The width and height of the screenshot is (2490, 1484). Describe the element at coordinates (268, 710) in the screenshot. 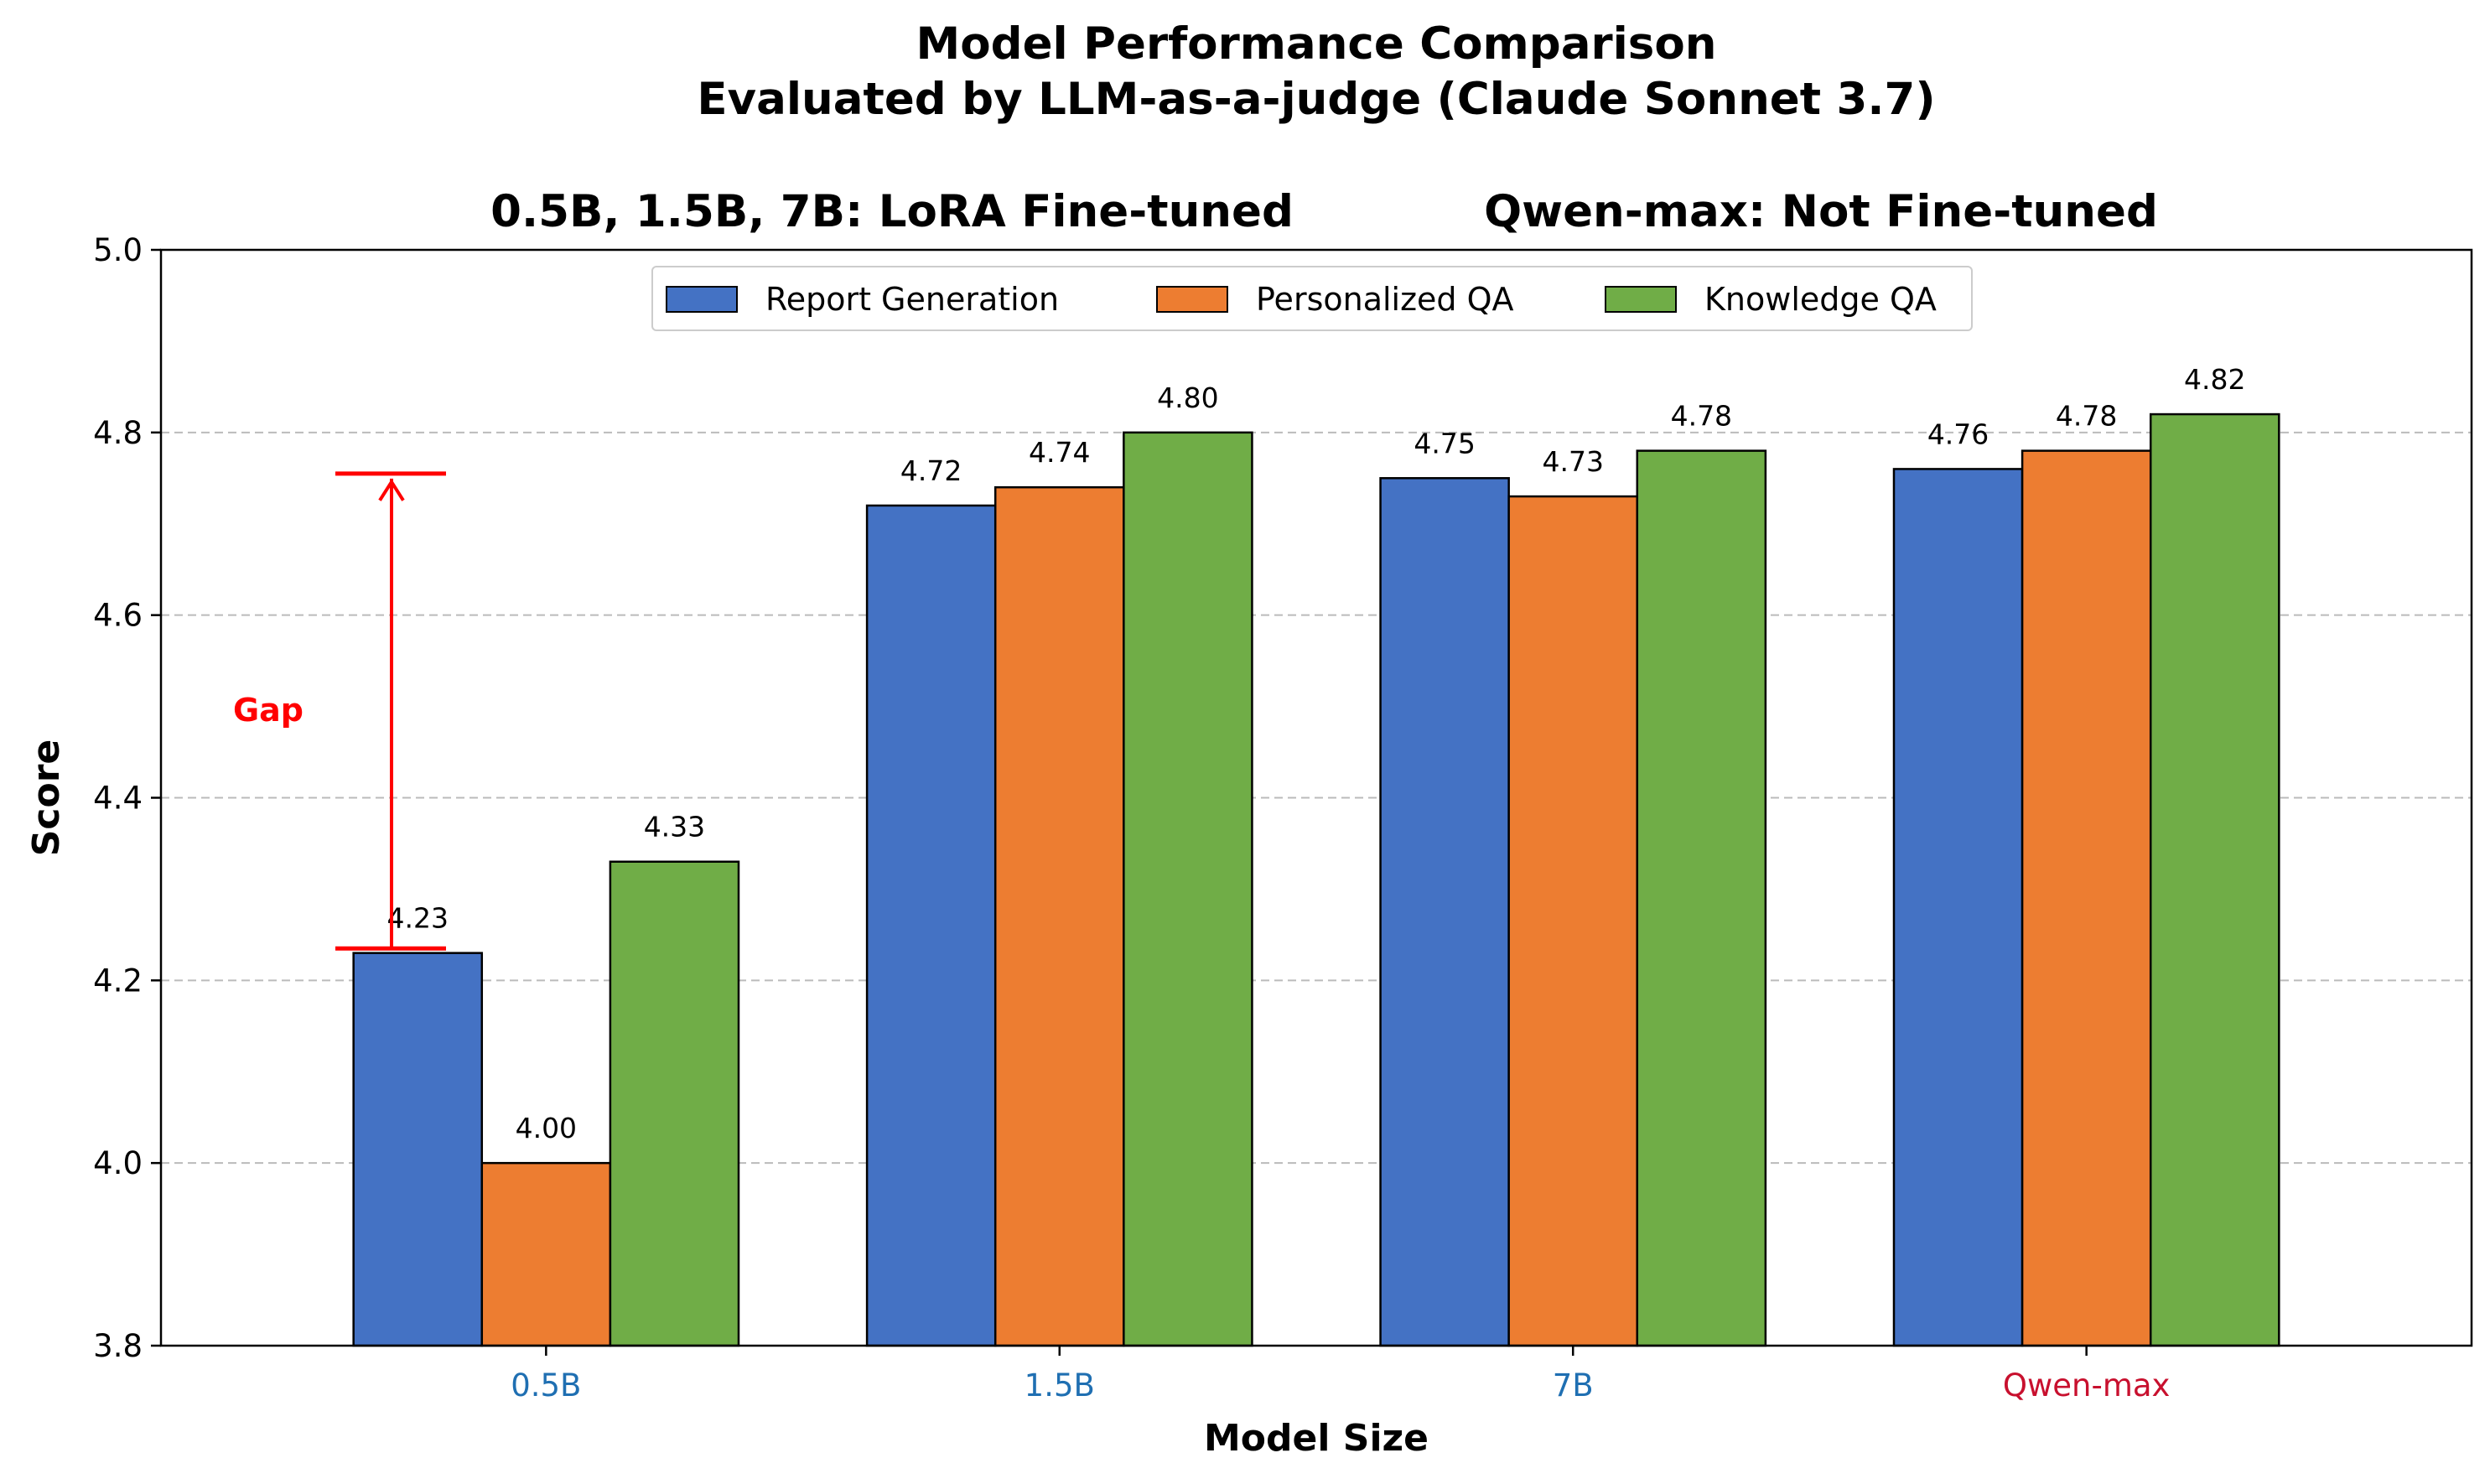

I see `gap-label: Gap` at that location.